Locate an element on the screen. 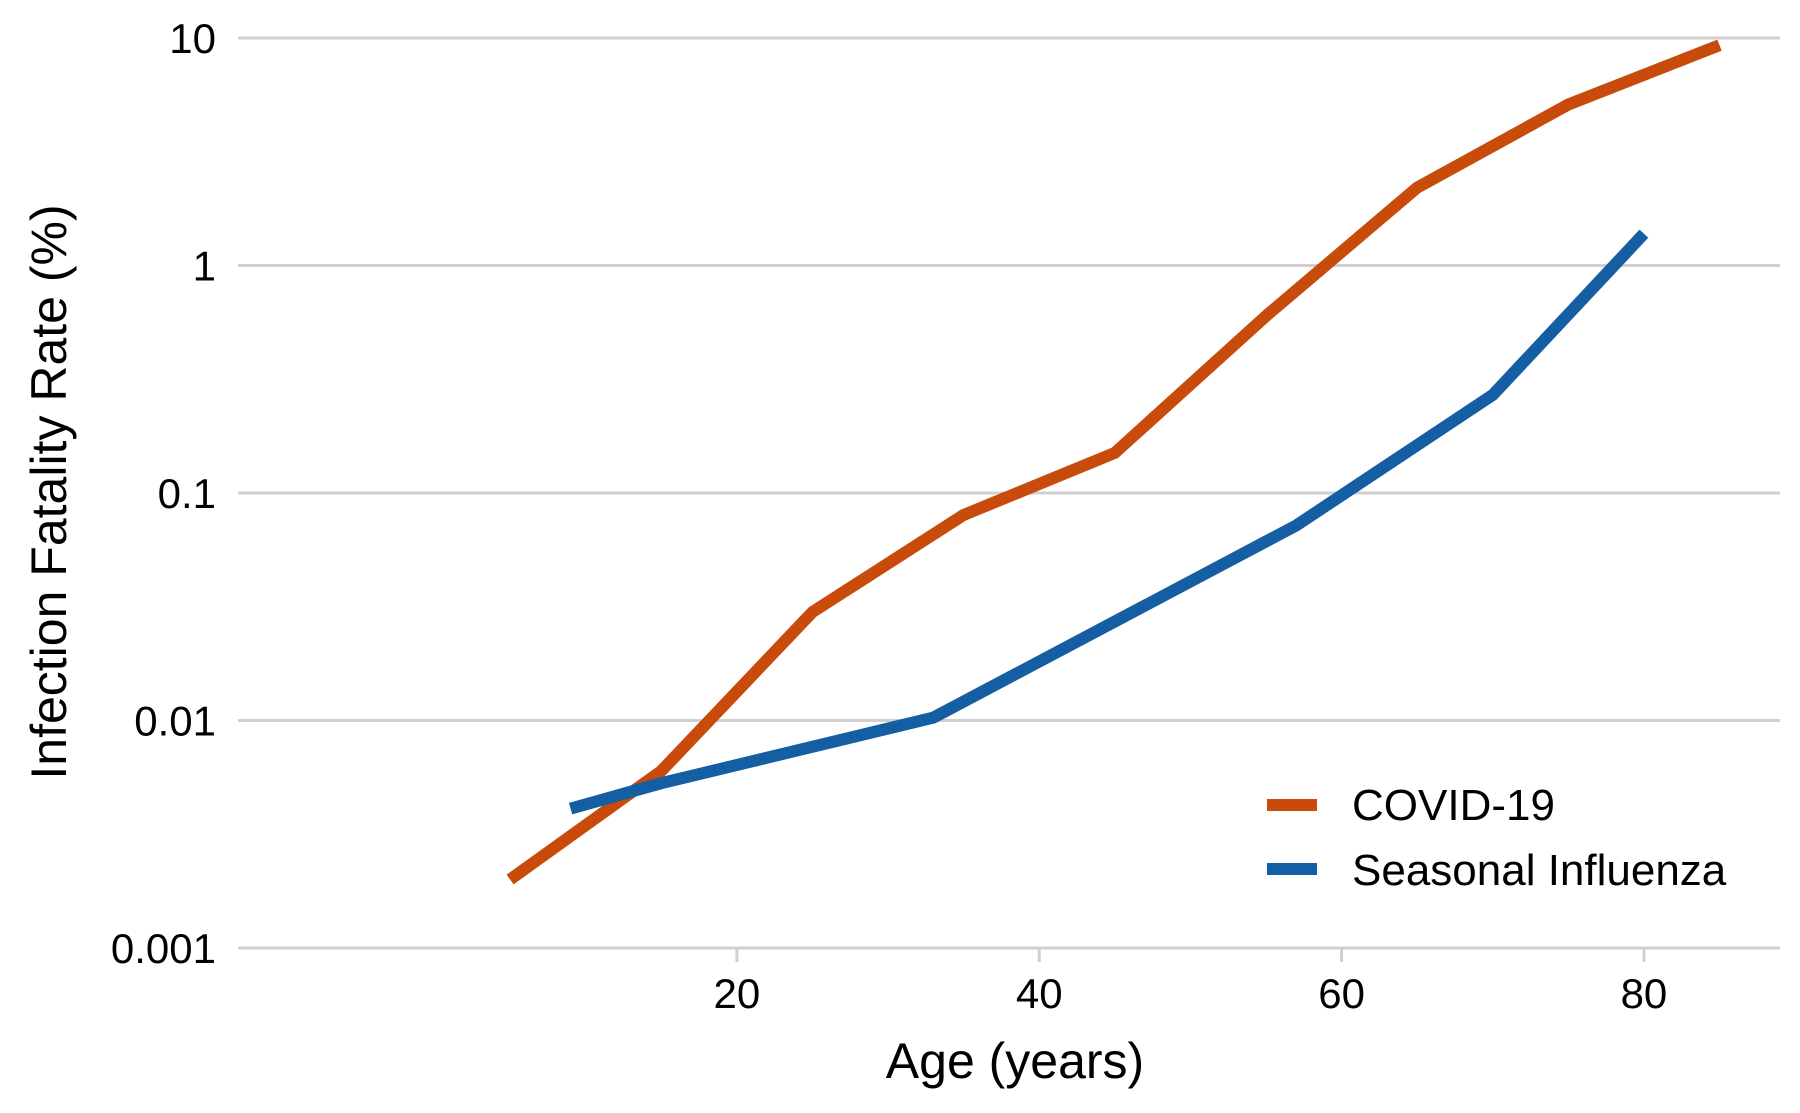  legend: COVID-19 Seasonal Influenza is located at coordinates (1497, 838).